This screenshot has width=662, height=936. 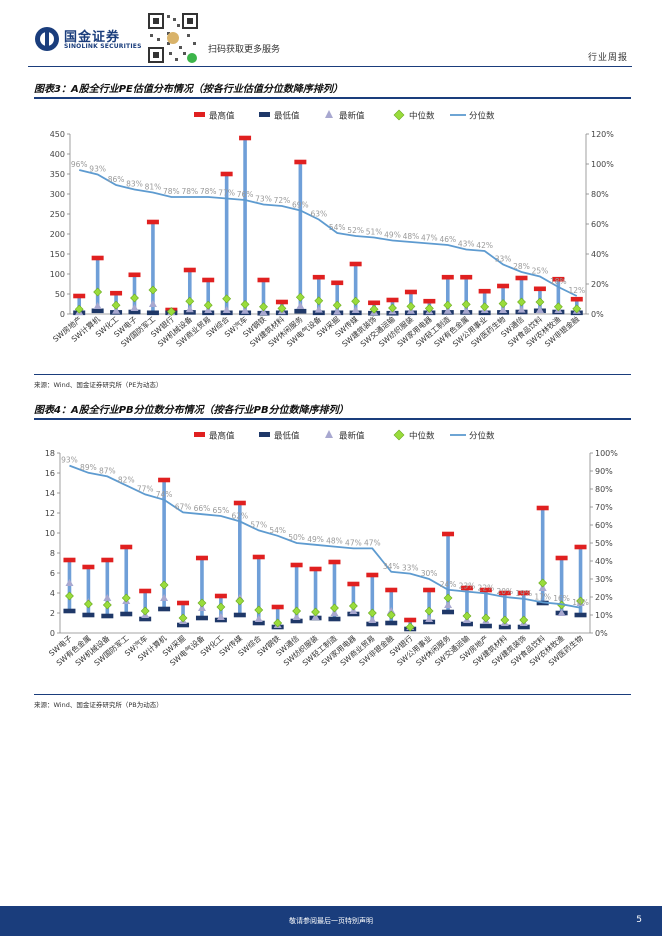 I want to click on y-tick-label-left: 100, so click(x=57, y=274).